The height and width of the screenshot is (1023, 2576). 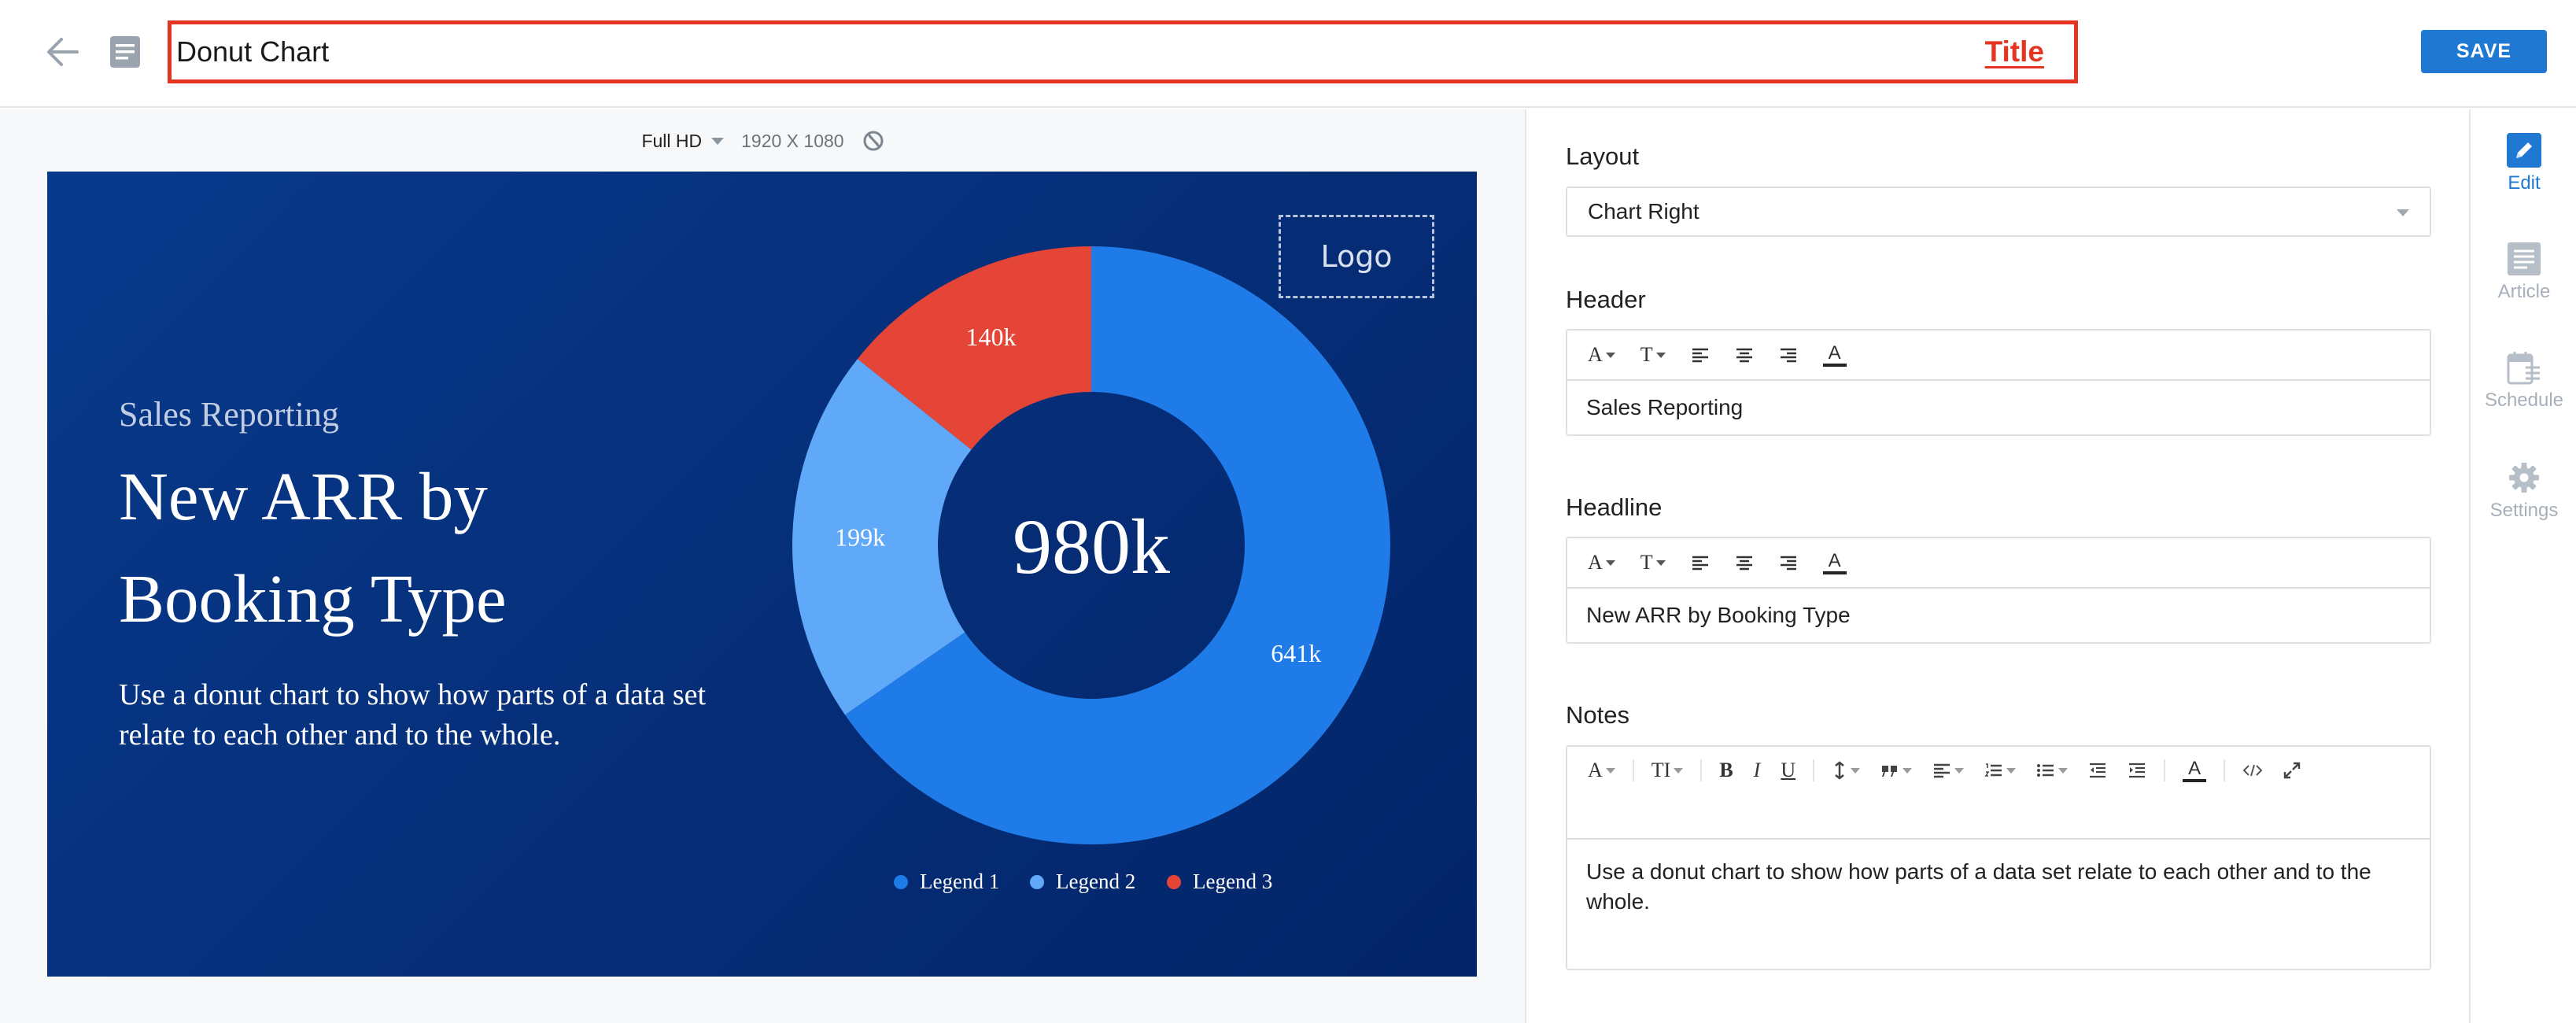 What do you see at coordinates (1665, 407) in the screenshot?
I see `header-text: Sales Reporting` at bounding box center [1665, 407].